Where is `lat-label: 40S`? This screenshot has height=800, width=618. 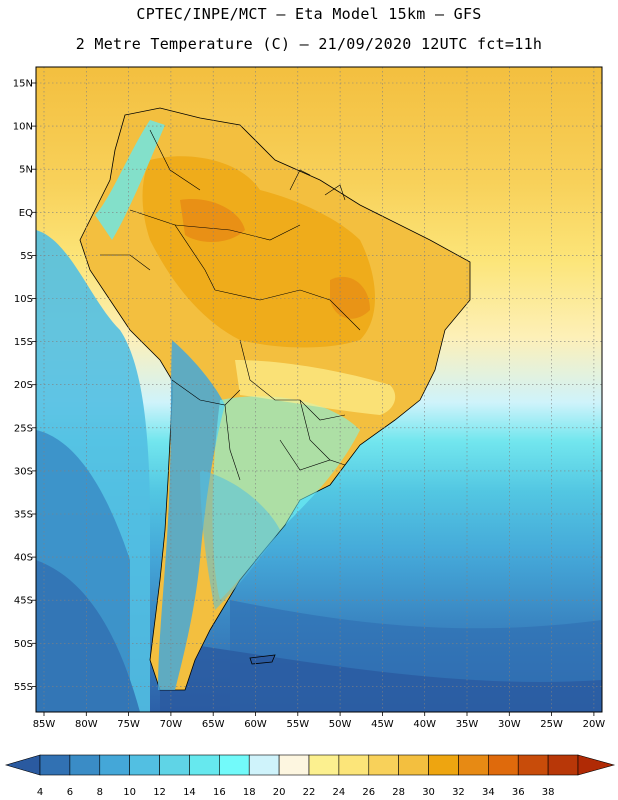 lat-label: 40S is located at coordinates (23, 558).